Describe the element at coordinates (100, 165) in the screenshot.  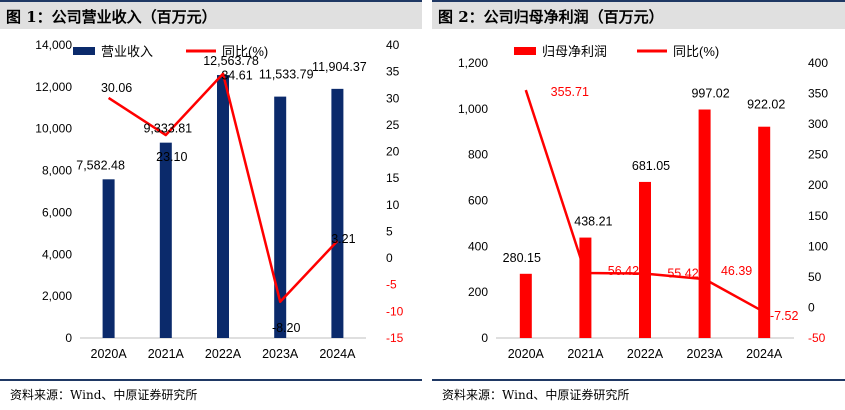
I see `bar-data-label: 7,582.48` at that location.